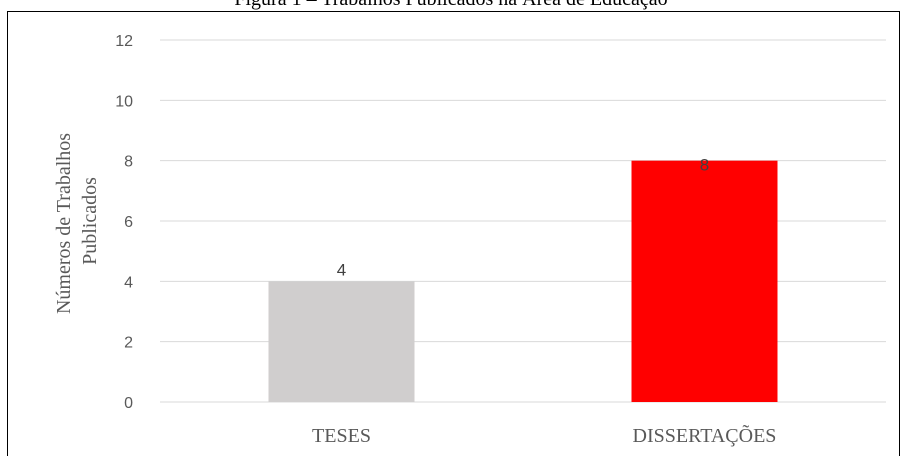 This screenshot has width=902, height=456. I want to click on data-label: 8, so click(704, 165).